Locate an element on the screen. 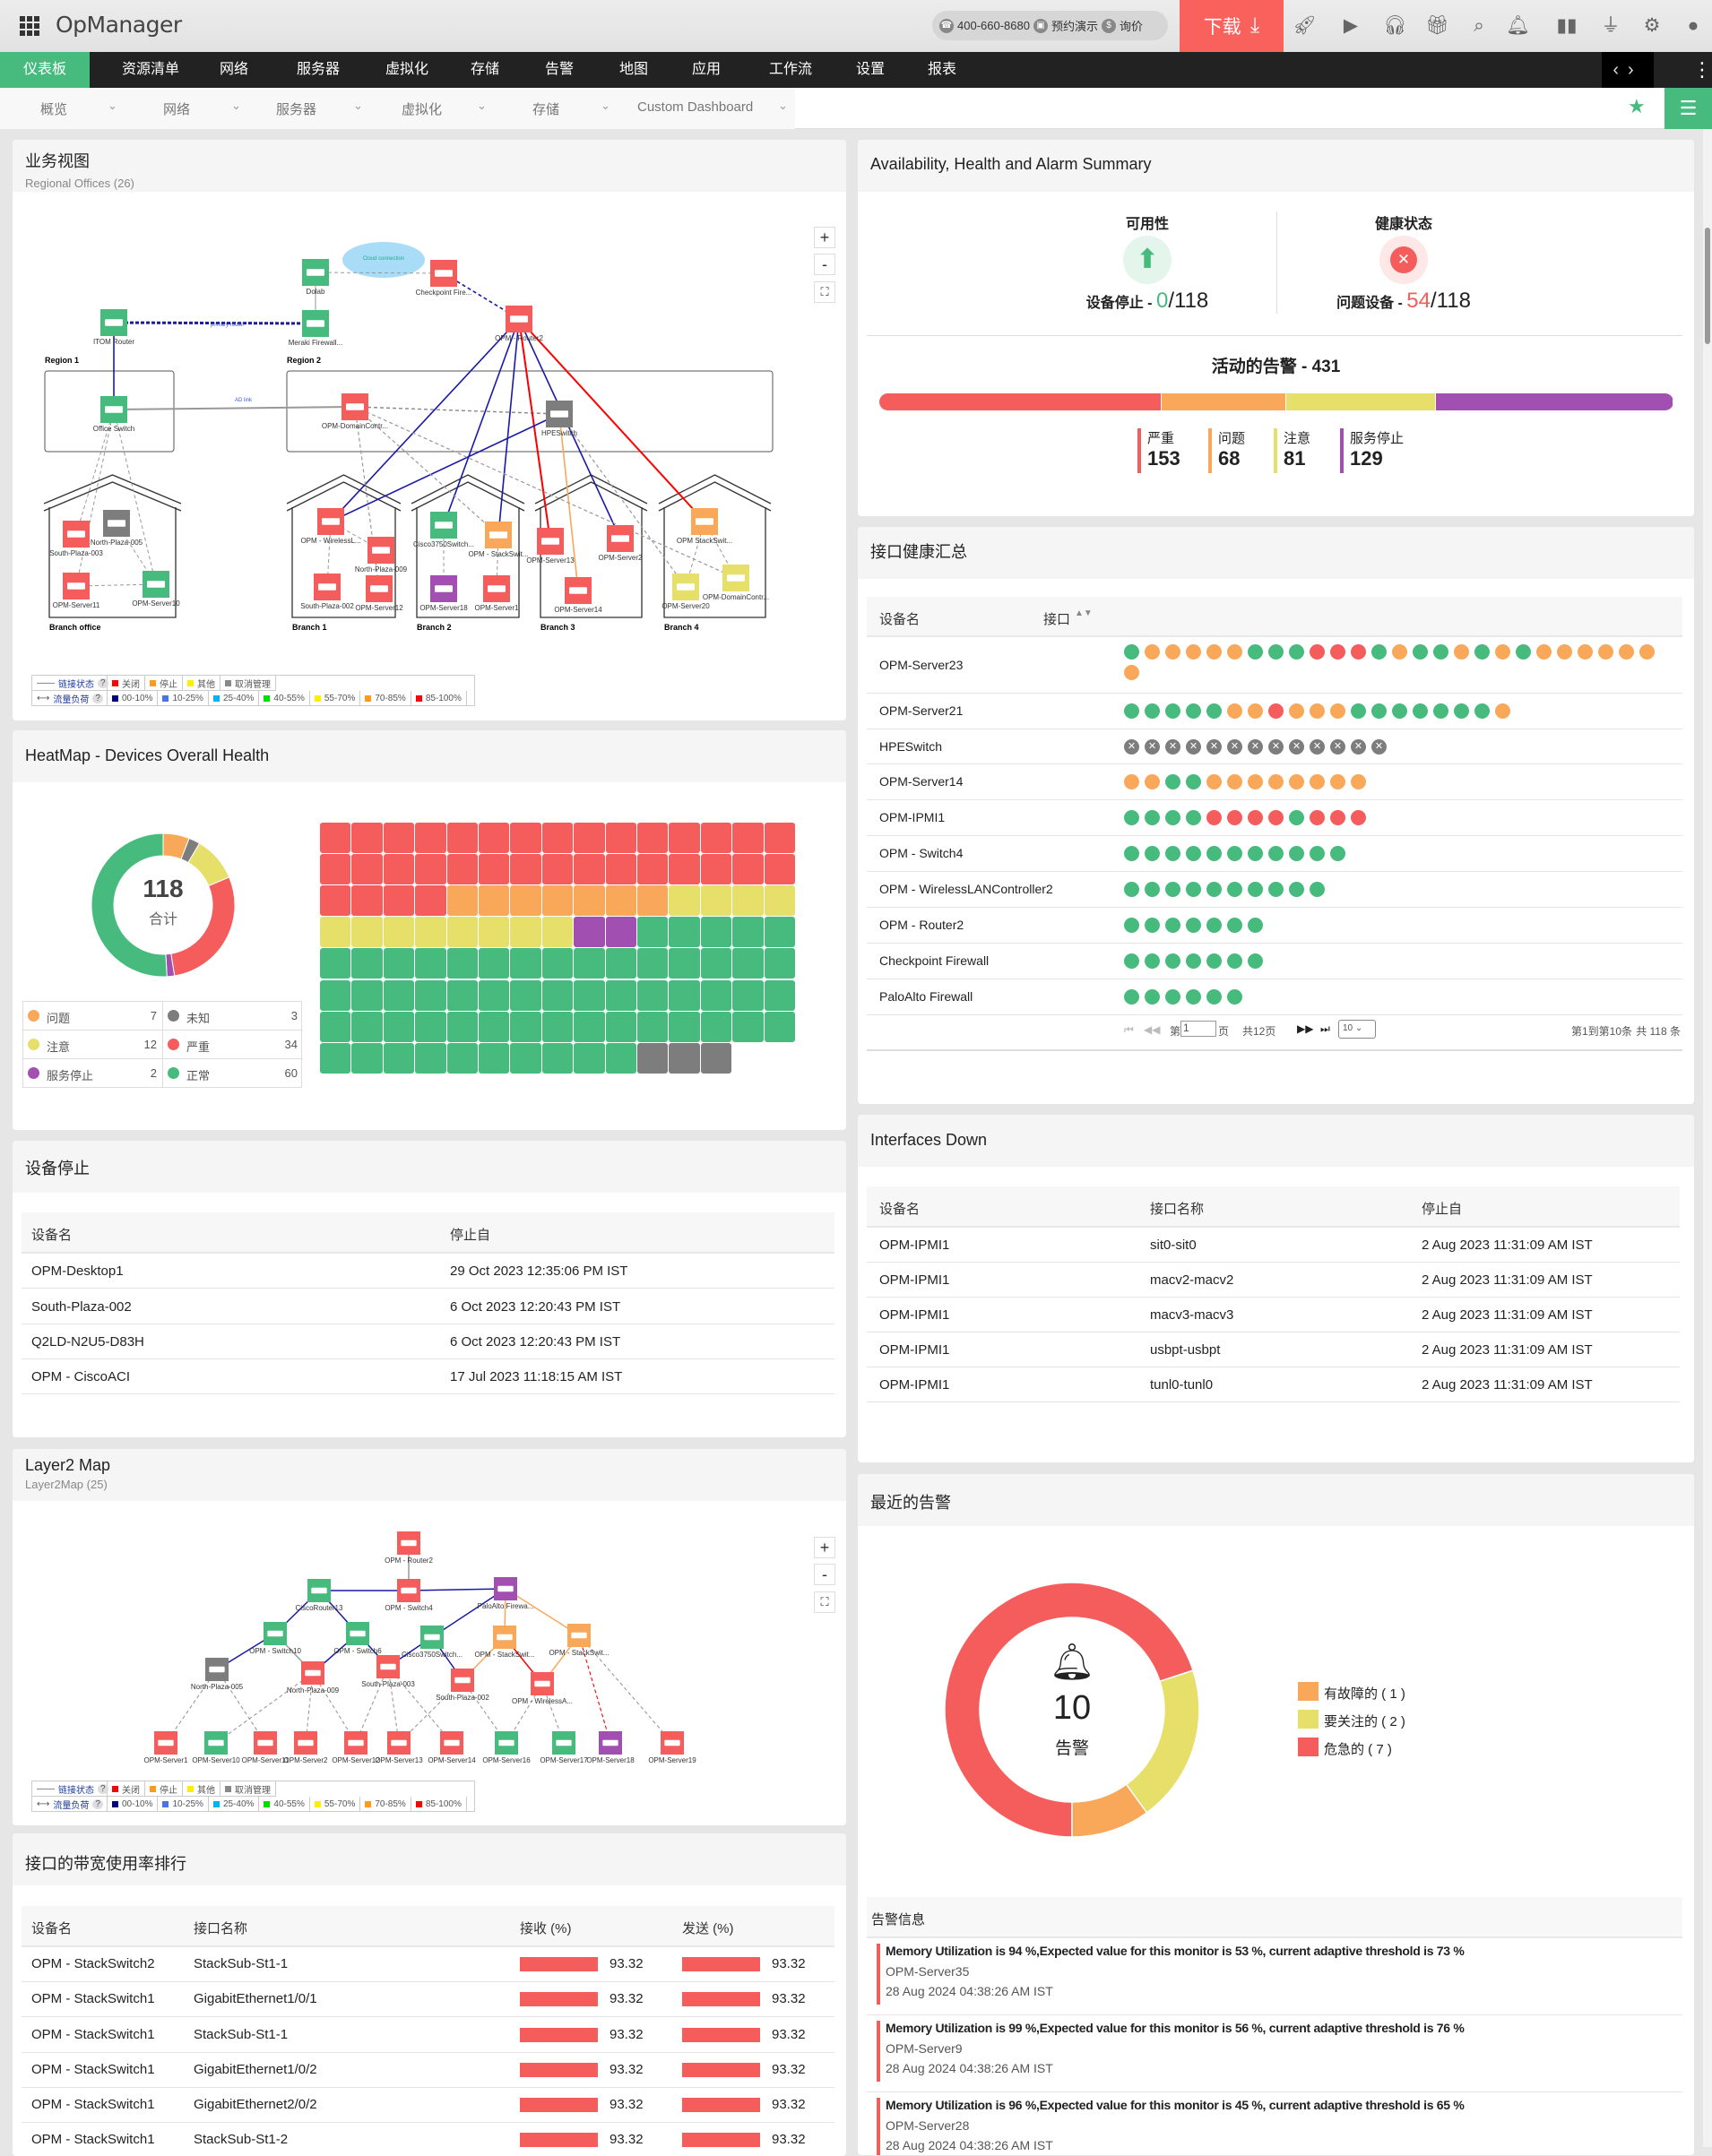 Image resolution: width=1712 pixels, height=2156 pixels. nav-item-10: 设置 is located at coordinates (871, 69).